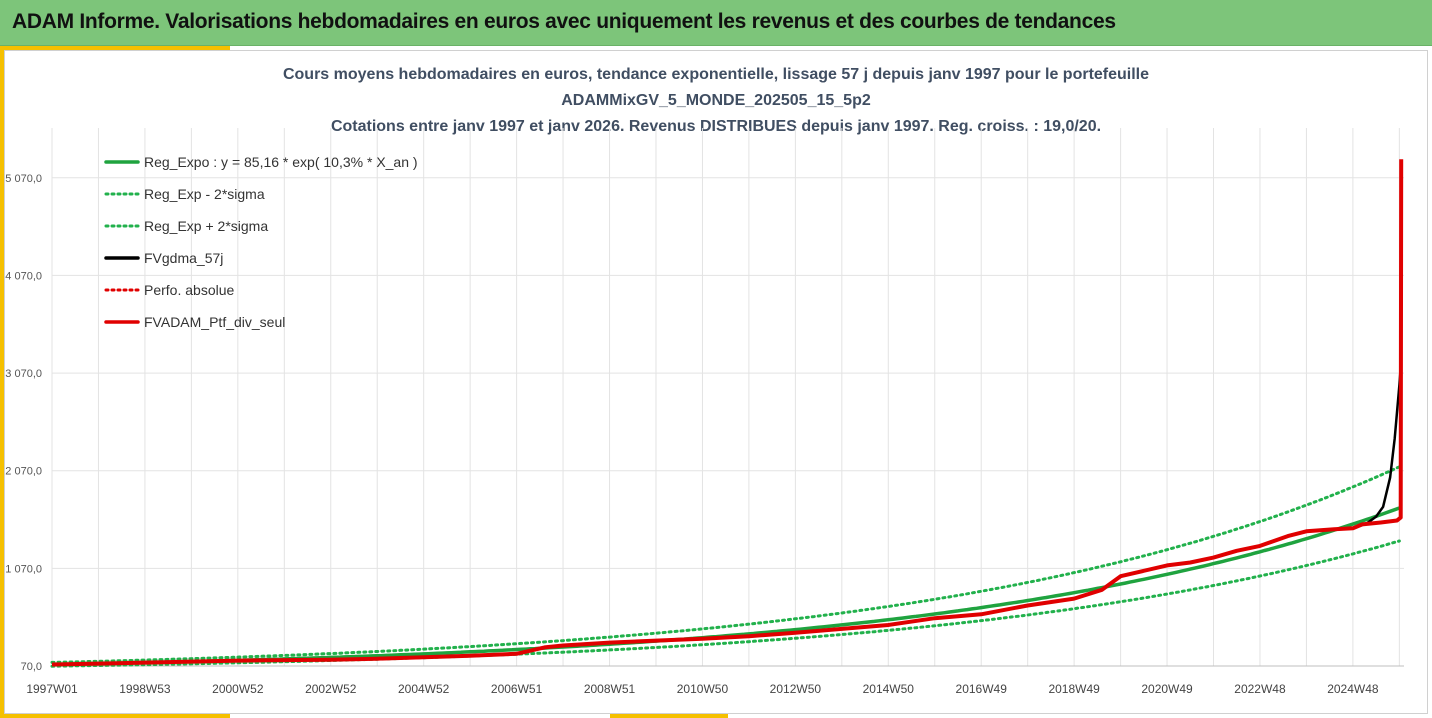  What do you see at coordinates (889, 689) in the screenshot?
I see `x-tick-label: 2014W50` at bounding box center [889, 689].